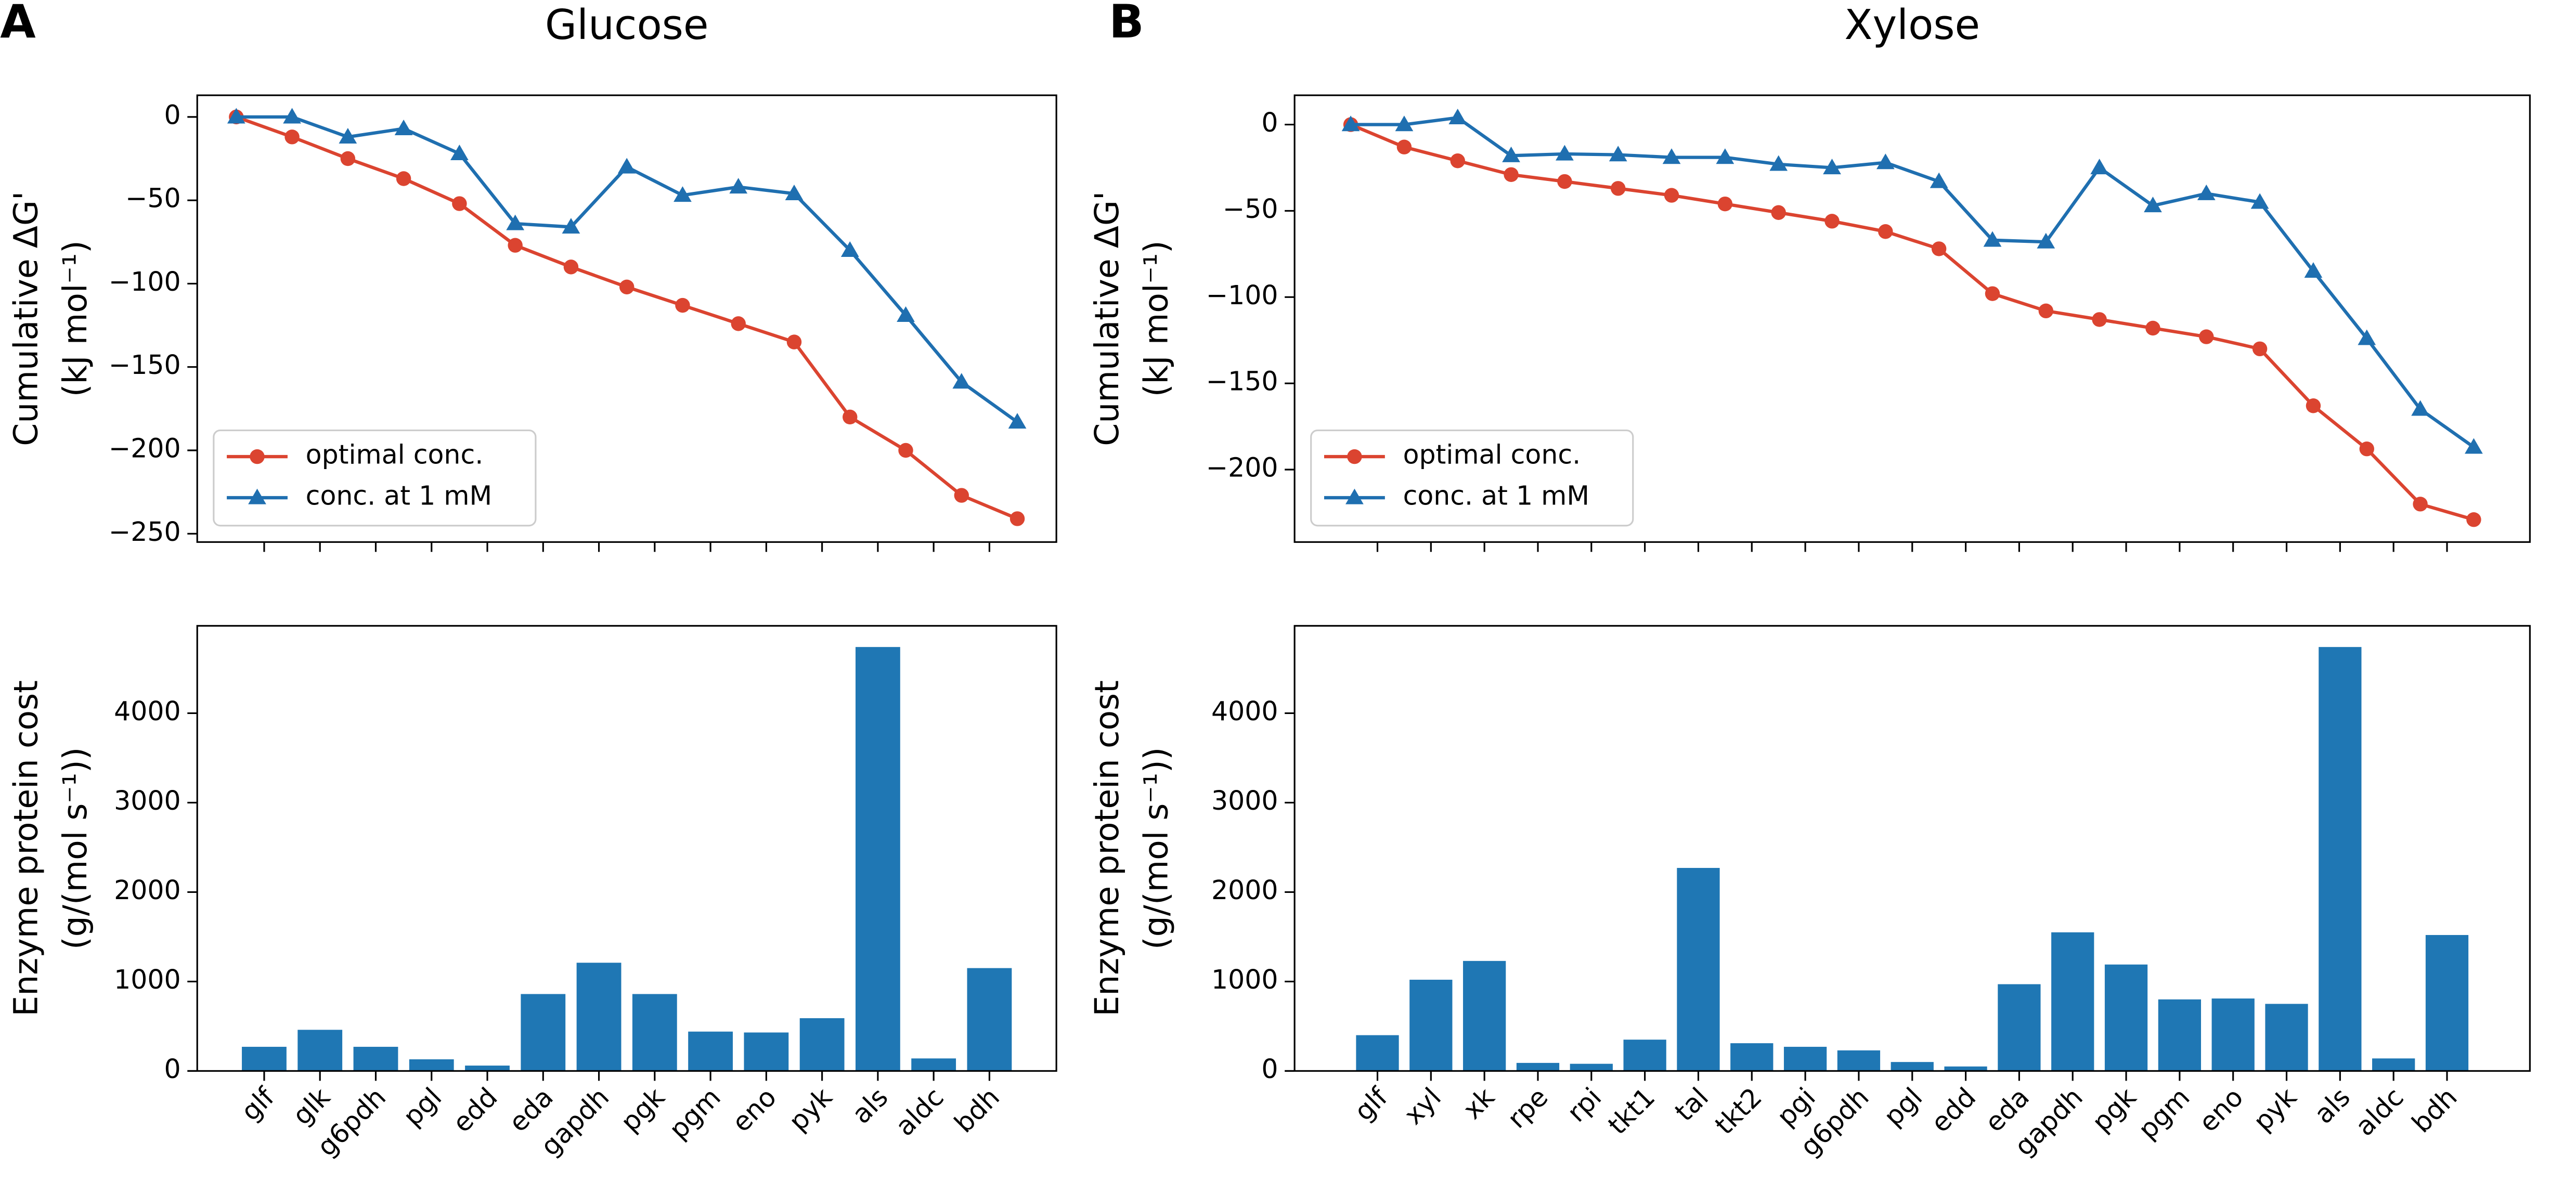  I want to click on x-tick-label: eno, so click(754, 1110).